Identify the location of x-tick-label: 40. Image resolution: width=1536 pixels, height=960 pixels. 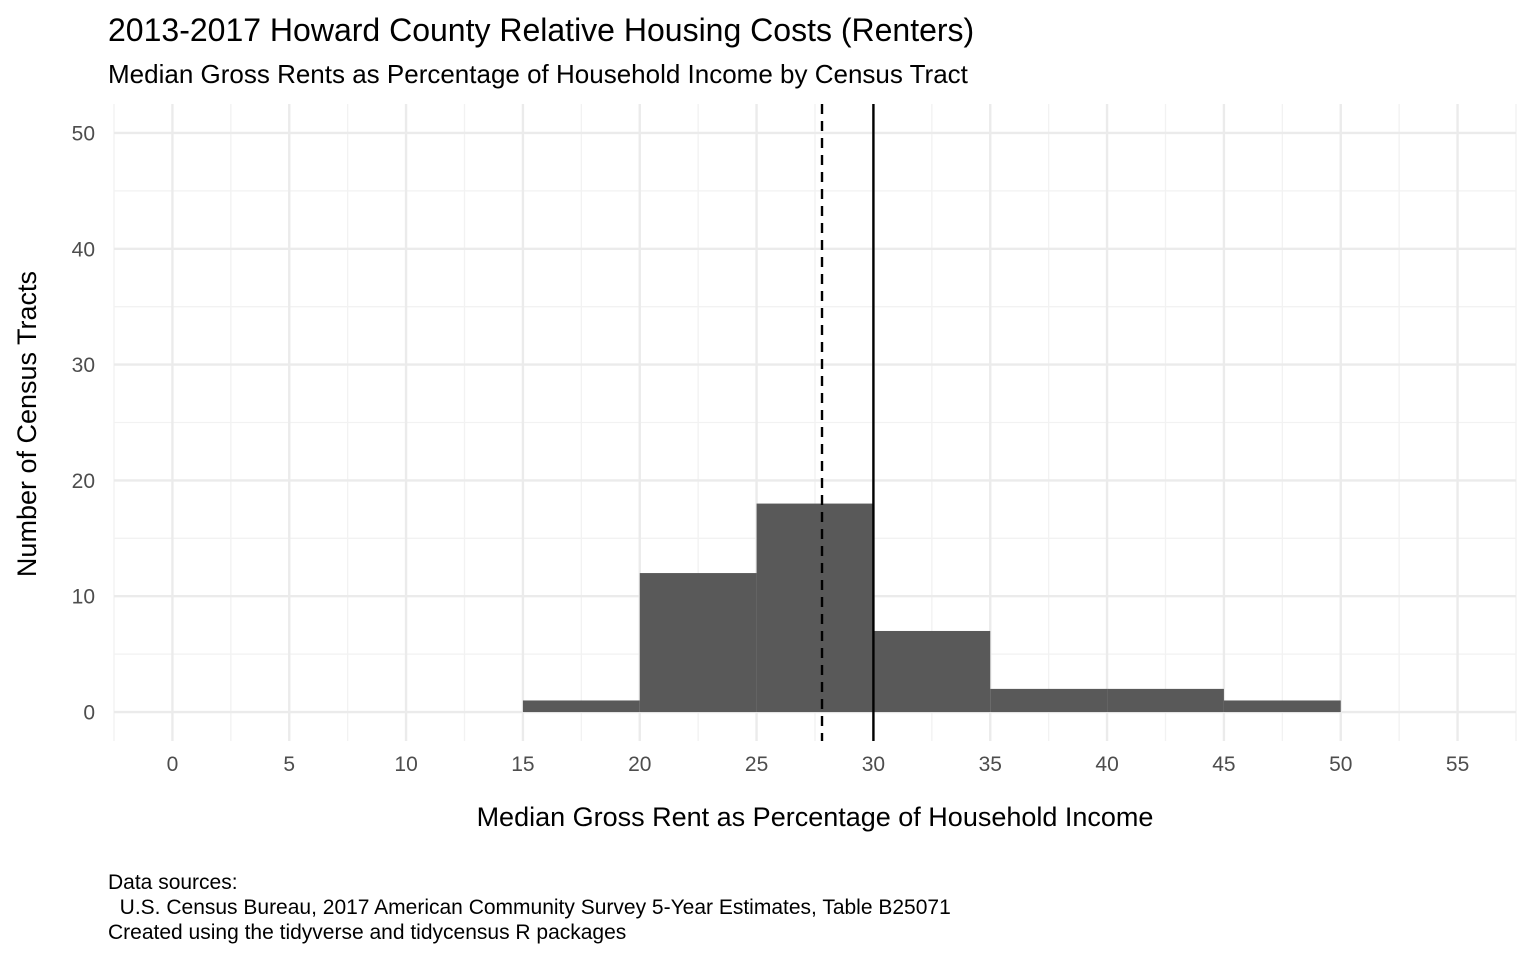
(1106, 764).